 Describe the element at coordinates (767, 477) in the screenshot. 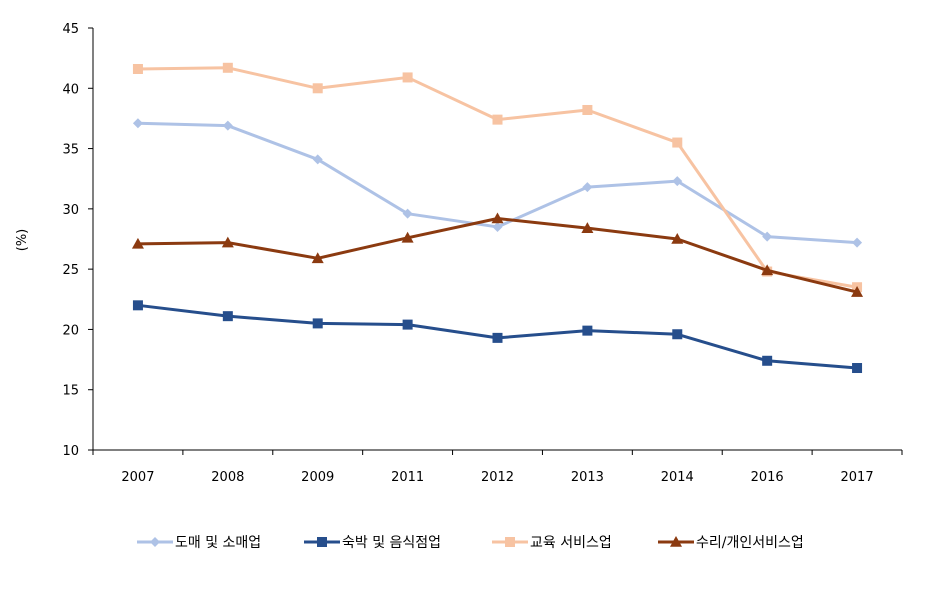

I see `x-tick-label: 2016` at that location.